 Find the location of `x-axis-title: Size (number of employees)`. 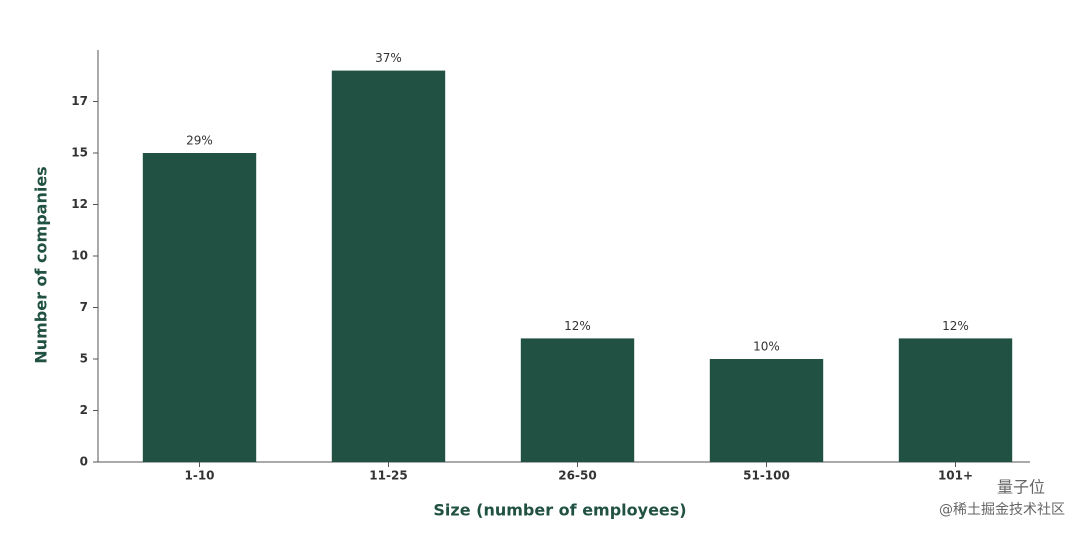

x-axis-title: Size (number of employees) is located at coordinates (559, 510).